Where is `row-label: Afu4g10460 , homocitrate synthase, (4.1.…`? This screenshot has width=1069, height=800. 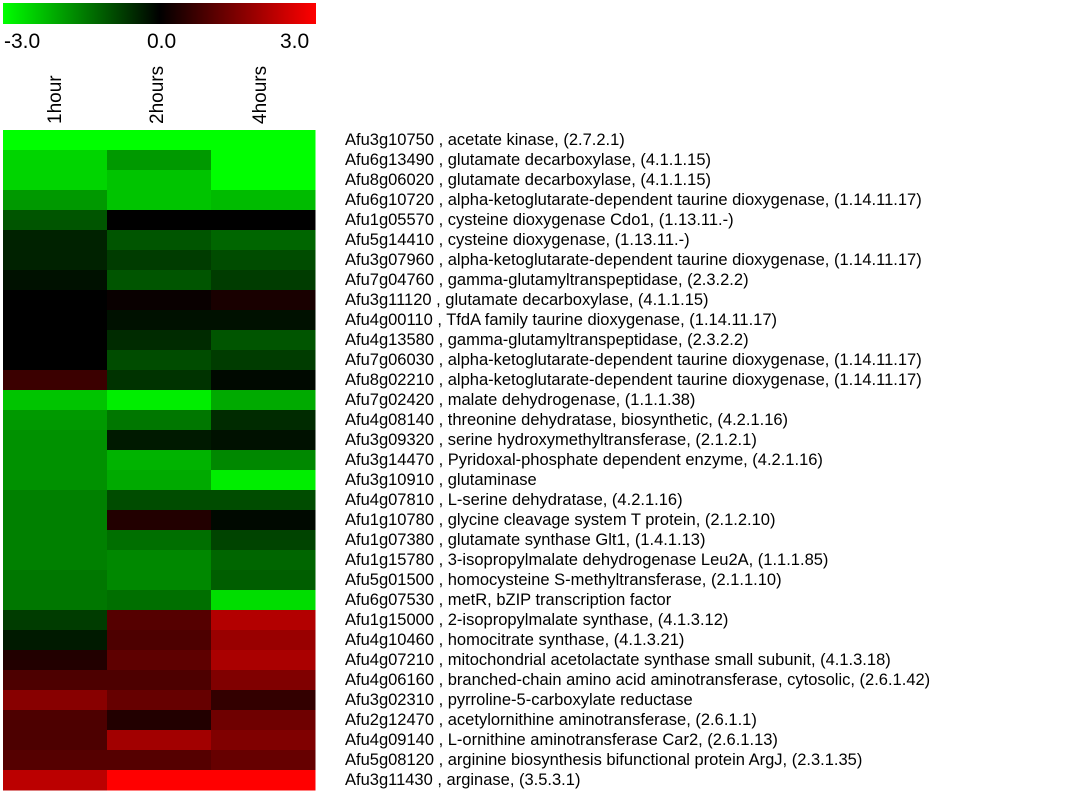
row-label: Afu4g10460 , homocitrate synthase, (4.1.… is located at coordinates (515, 640).